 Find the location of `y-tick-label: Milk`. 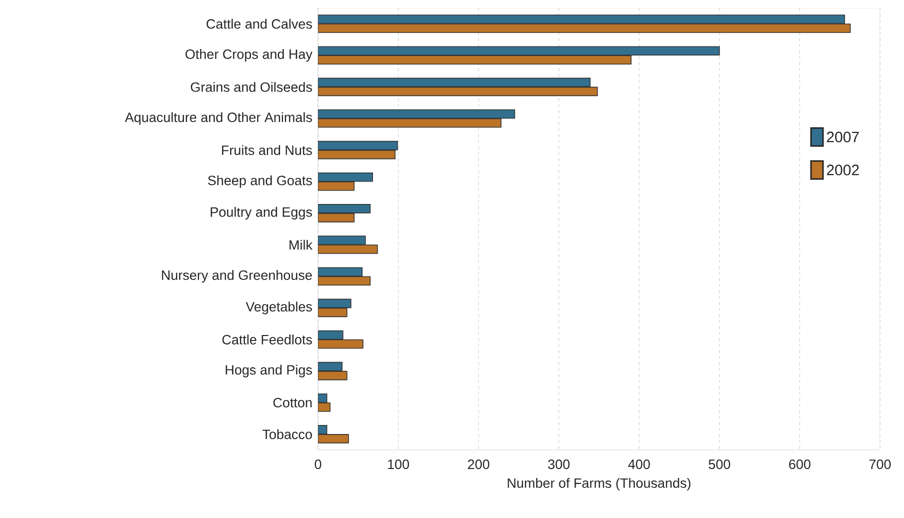

y-tick-label: Milk is located at coordinates (301, 245).